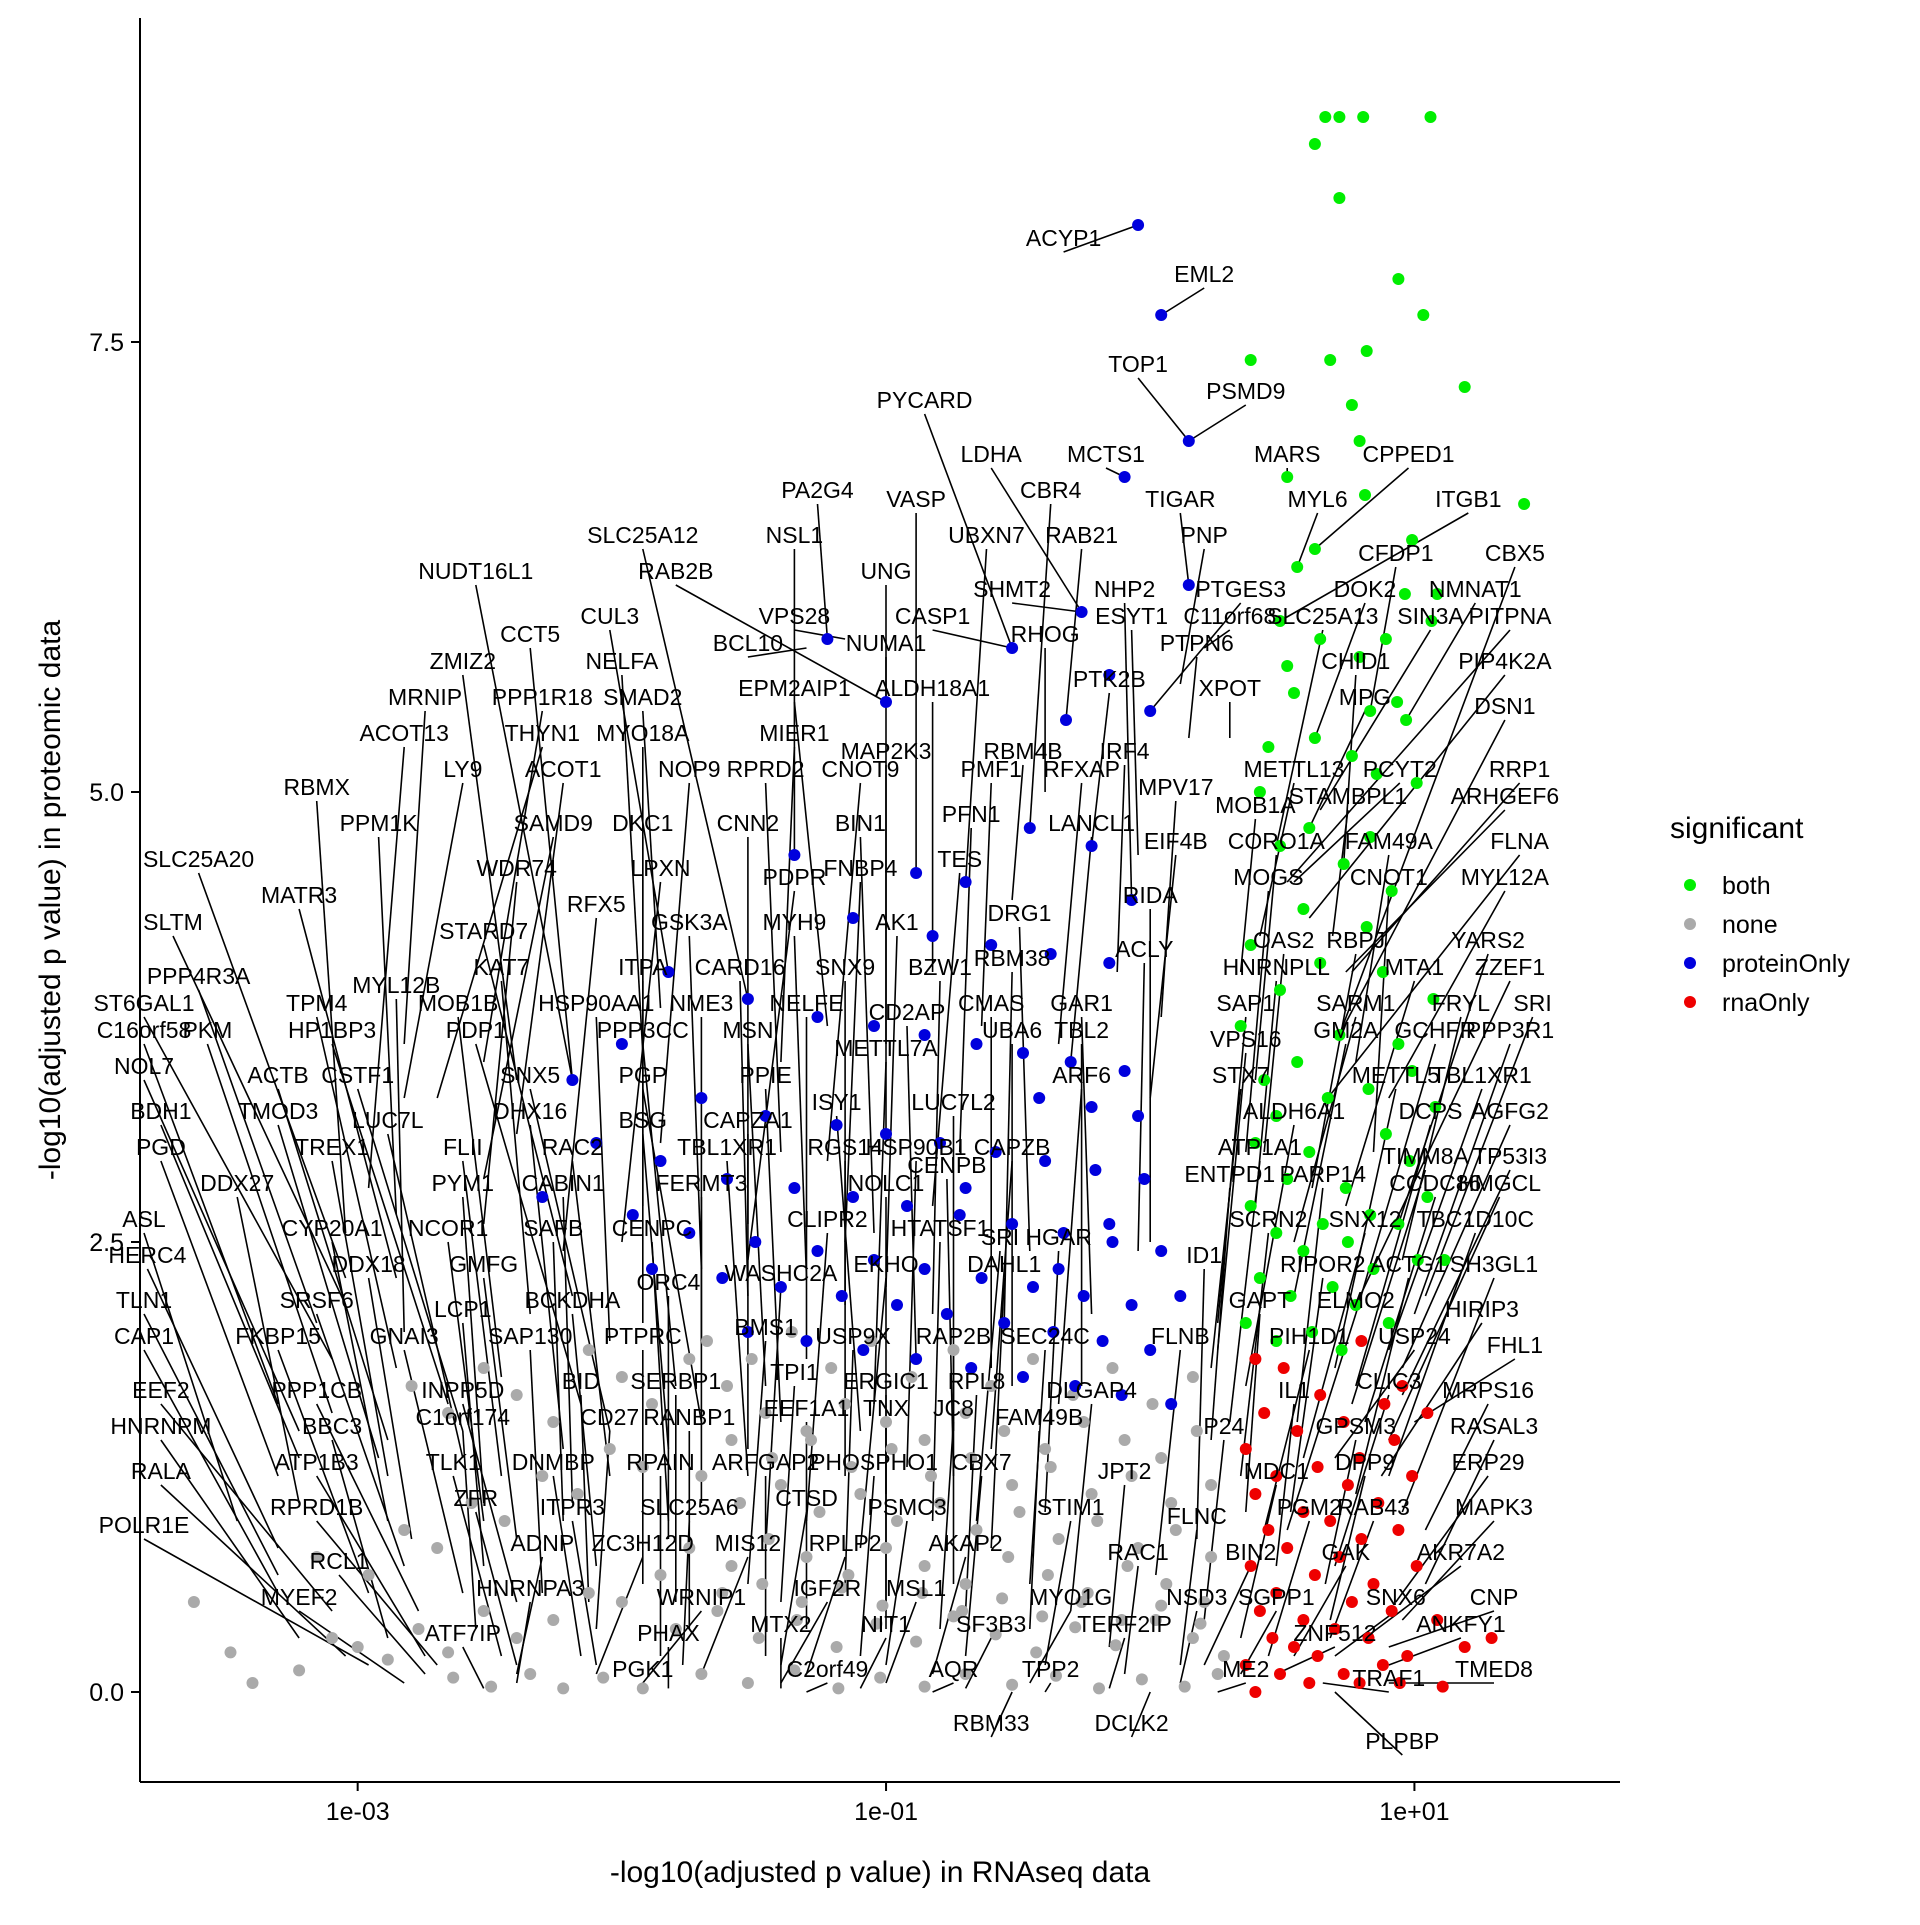 This screenshot has height=1925, width=1920. What do you see at coordinates (1168, 909) in the screenshot?
I see `leader-line-mpv17` at bounding box center [1168, 909].